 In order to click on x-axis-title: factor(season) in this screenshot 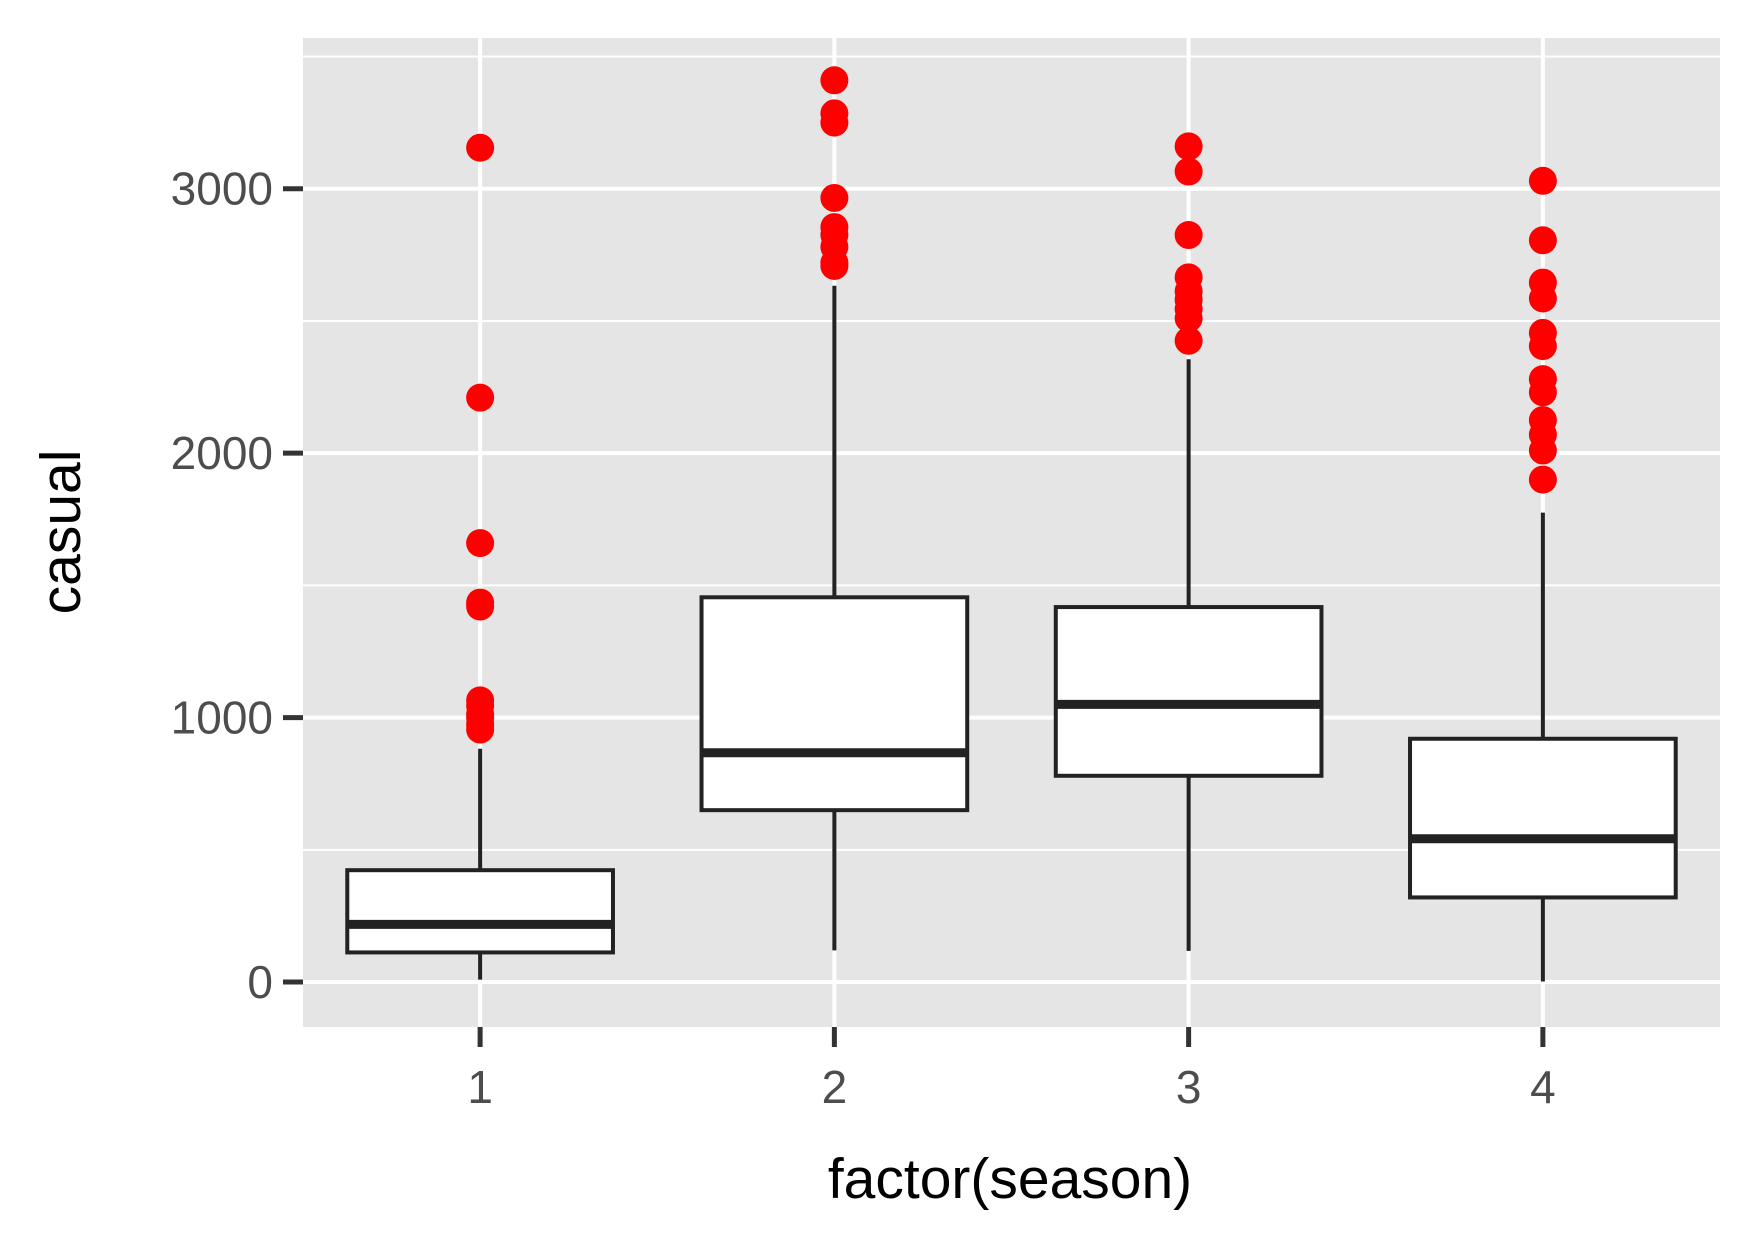, I will do `click(1010, 1179)`.